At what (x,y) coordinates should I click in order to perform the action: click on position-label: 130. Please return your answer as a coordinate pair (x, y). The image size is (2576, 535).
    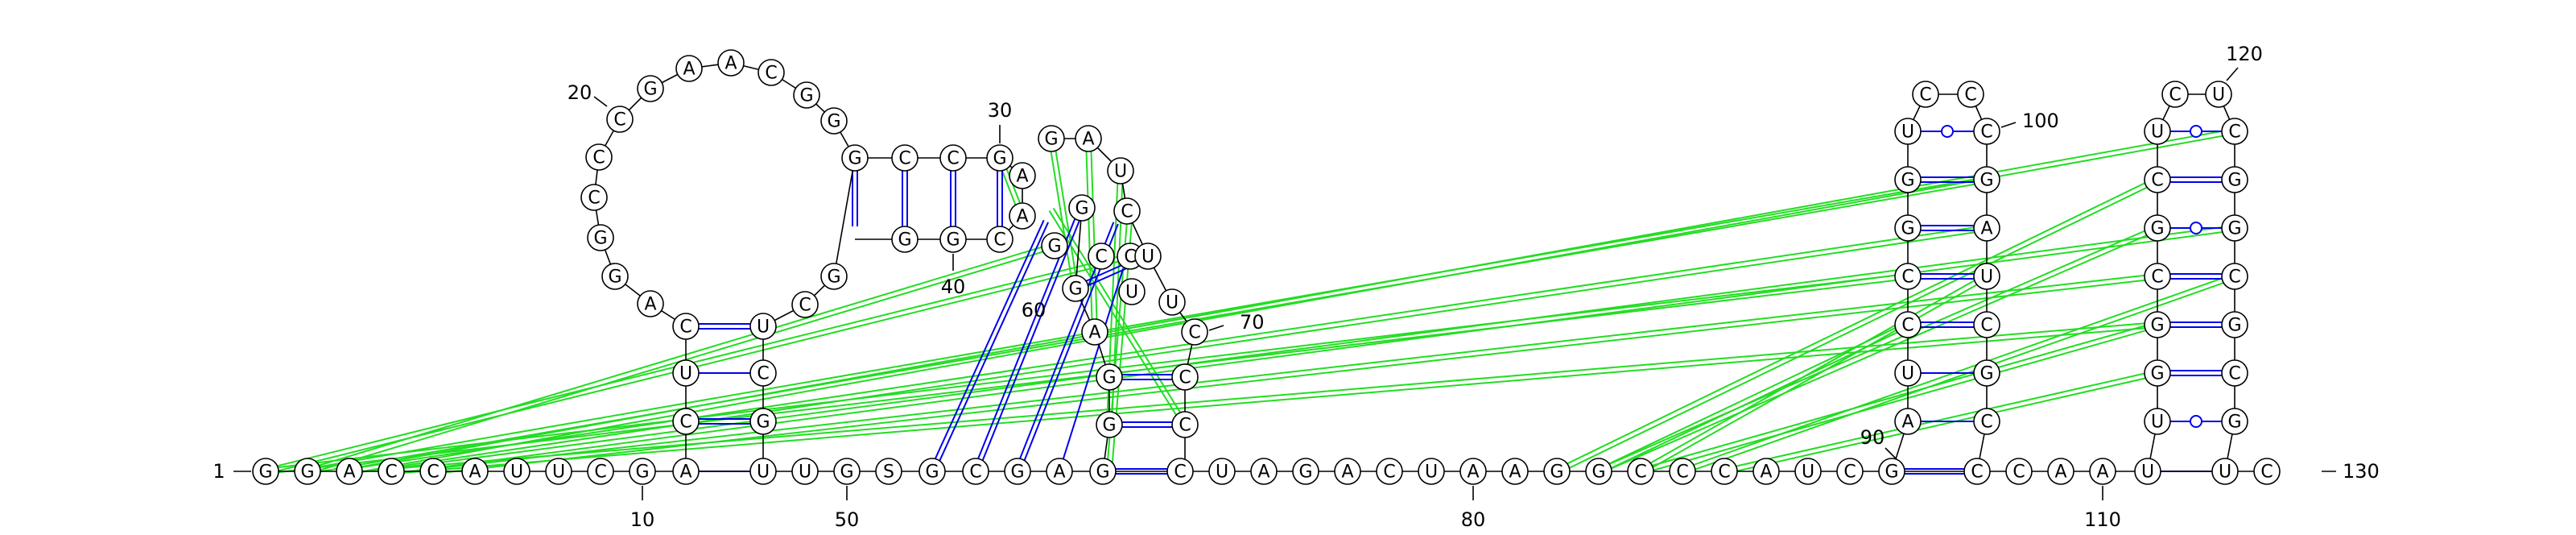
    Looking at the image, I should click on (2361, 471).